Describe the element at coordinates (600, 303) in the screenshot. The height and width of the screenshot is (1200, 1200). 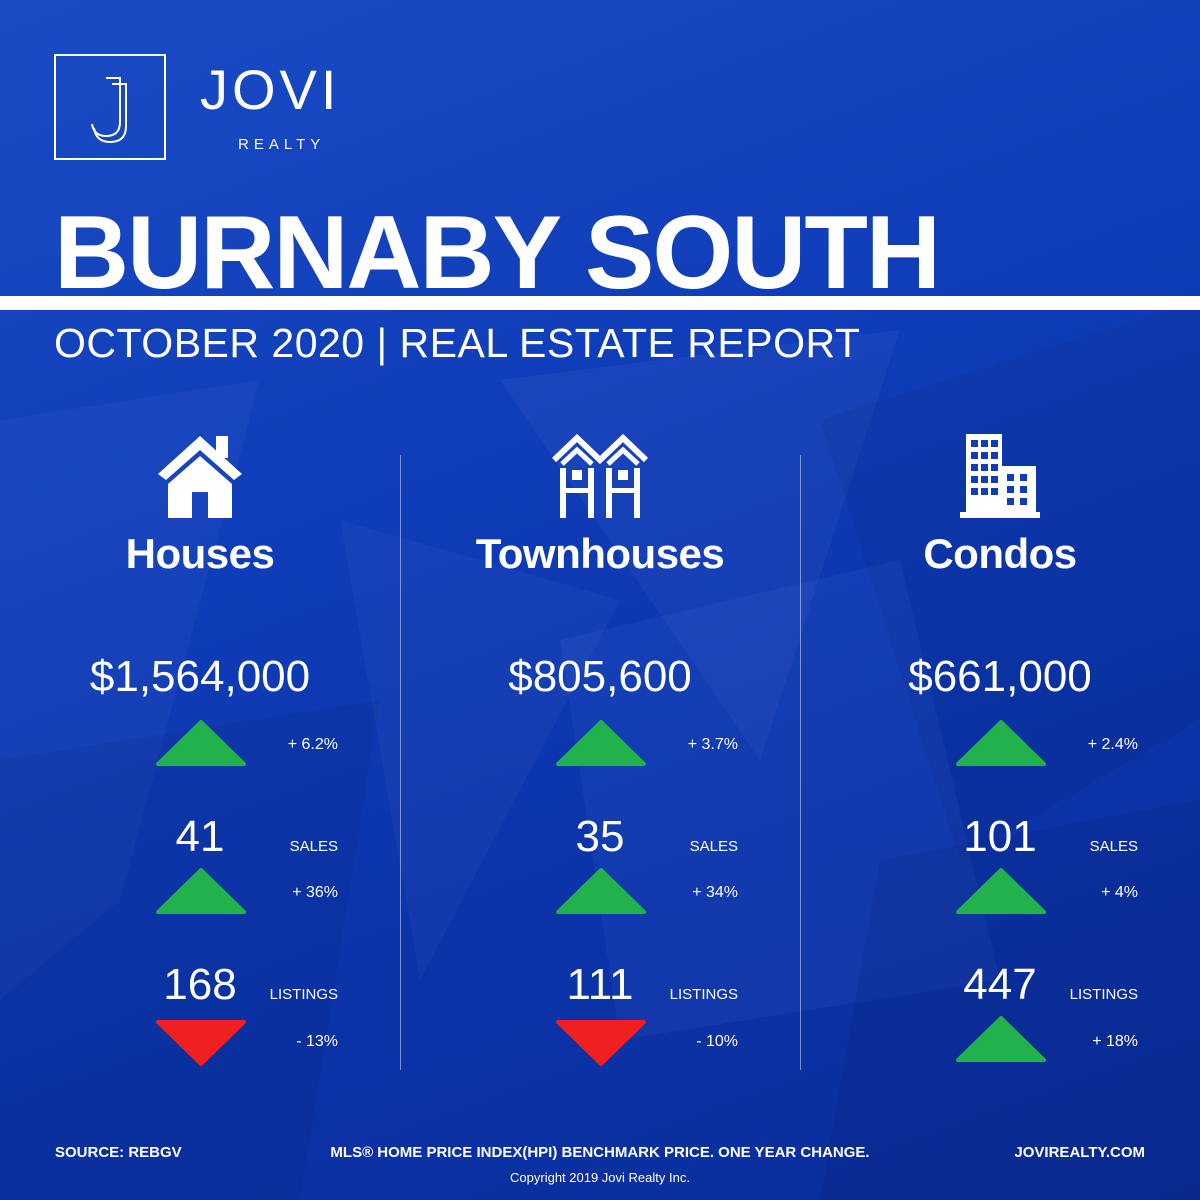
I see `title-underline` at that location.